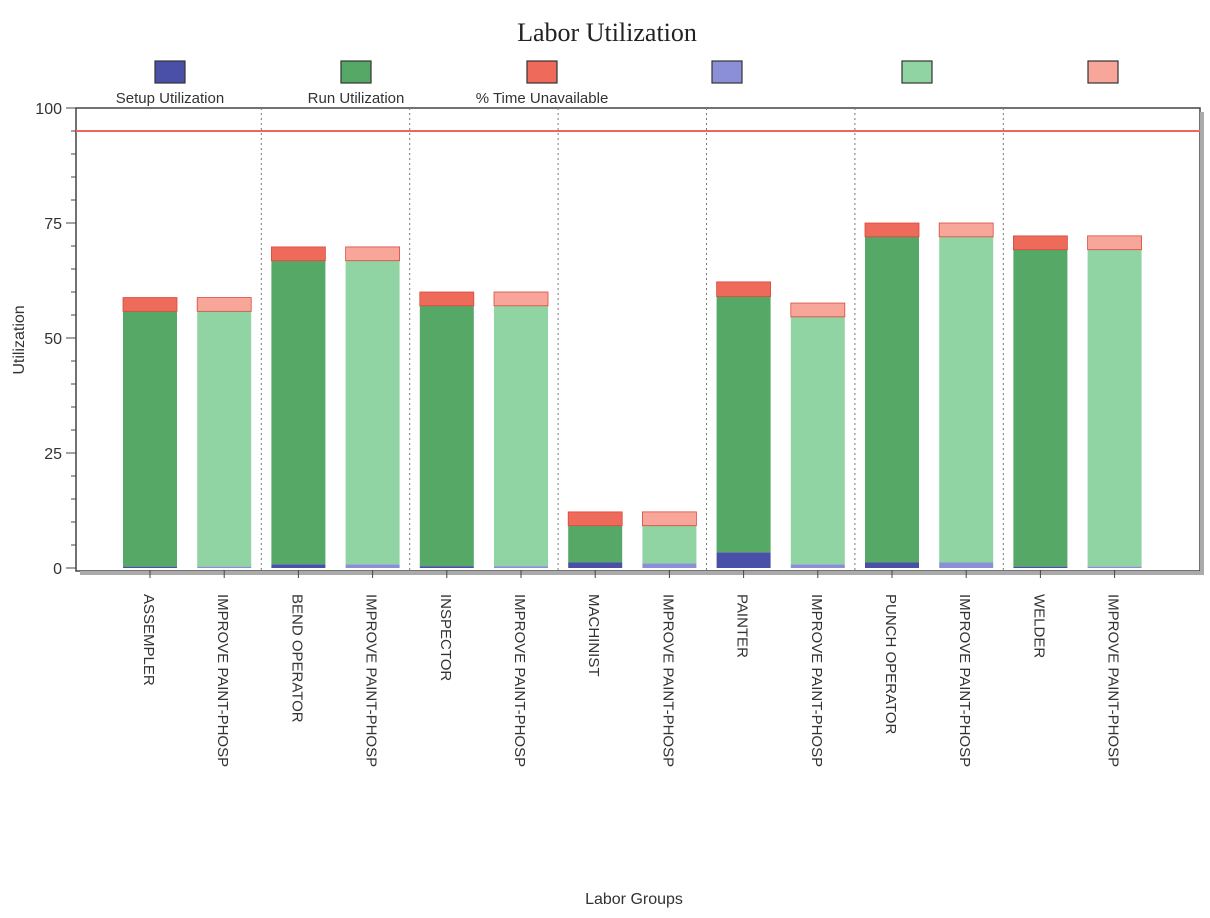 Image resolution: width=1210 pixels, height=918 pixels. What do you see at coordinates (1038, 626) in the screenshot?
I see `x-tick-label: WELDER` at bounding box center [1038, 626].